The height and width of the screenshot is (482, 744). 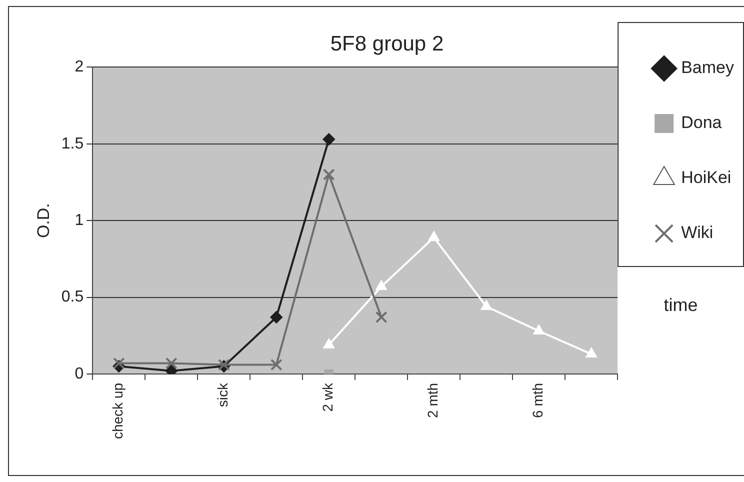 What do you see at coordinates (697, 232) in the screenshot?
I see `legend-label: Wiki` at bounding box center [697, 232].